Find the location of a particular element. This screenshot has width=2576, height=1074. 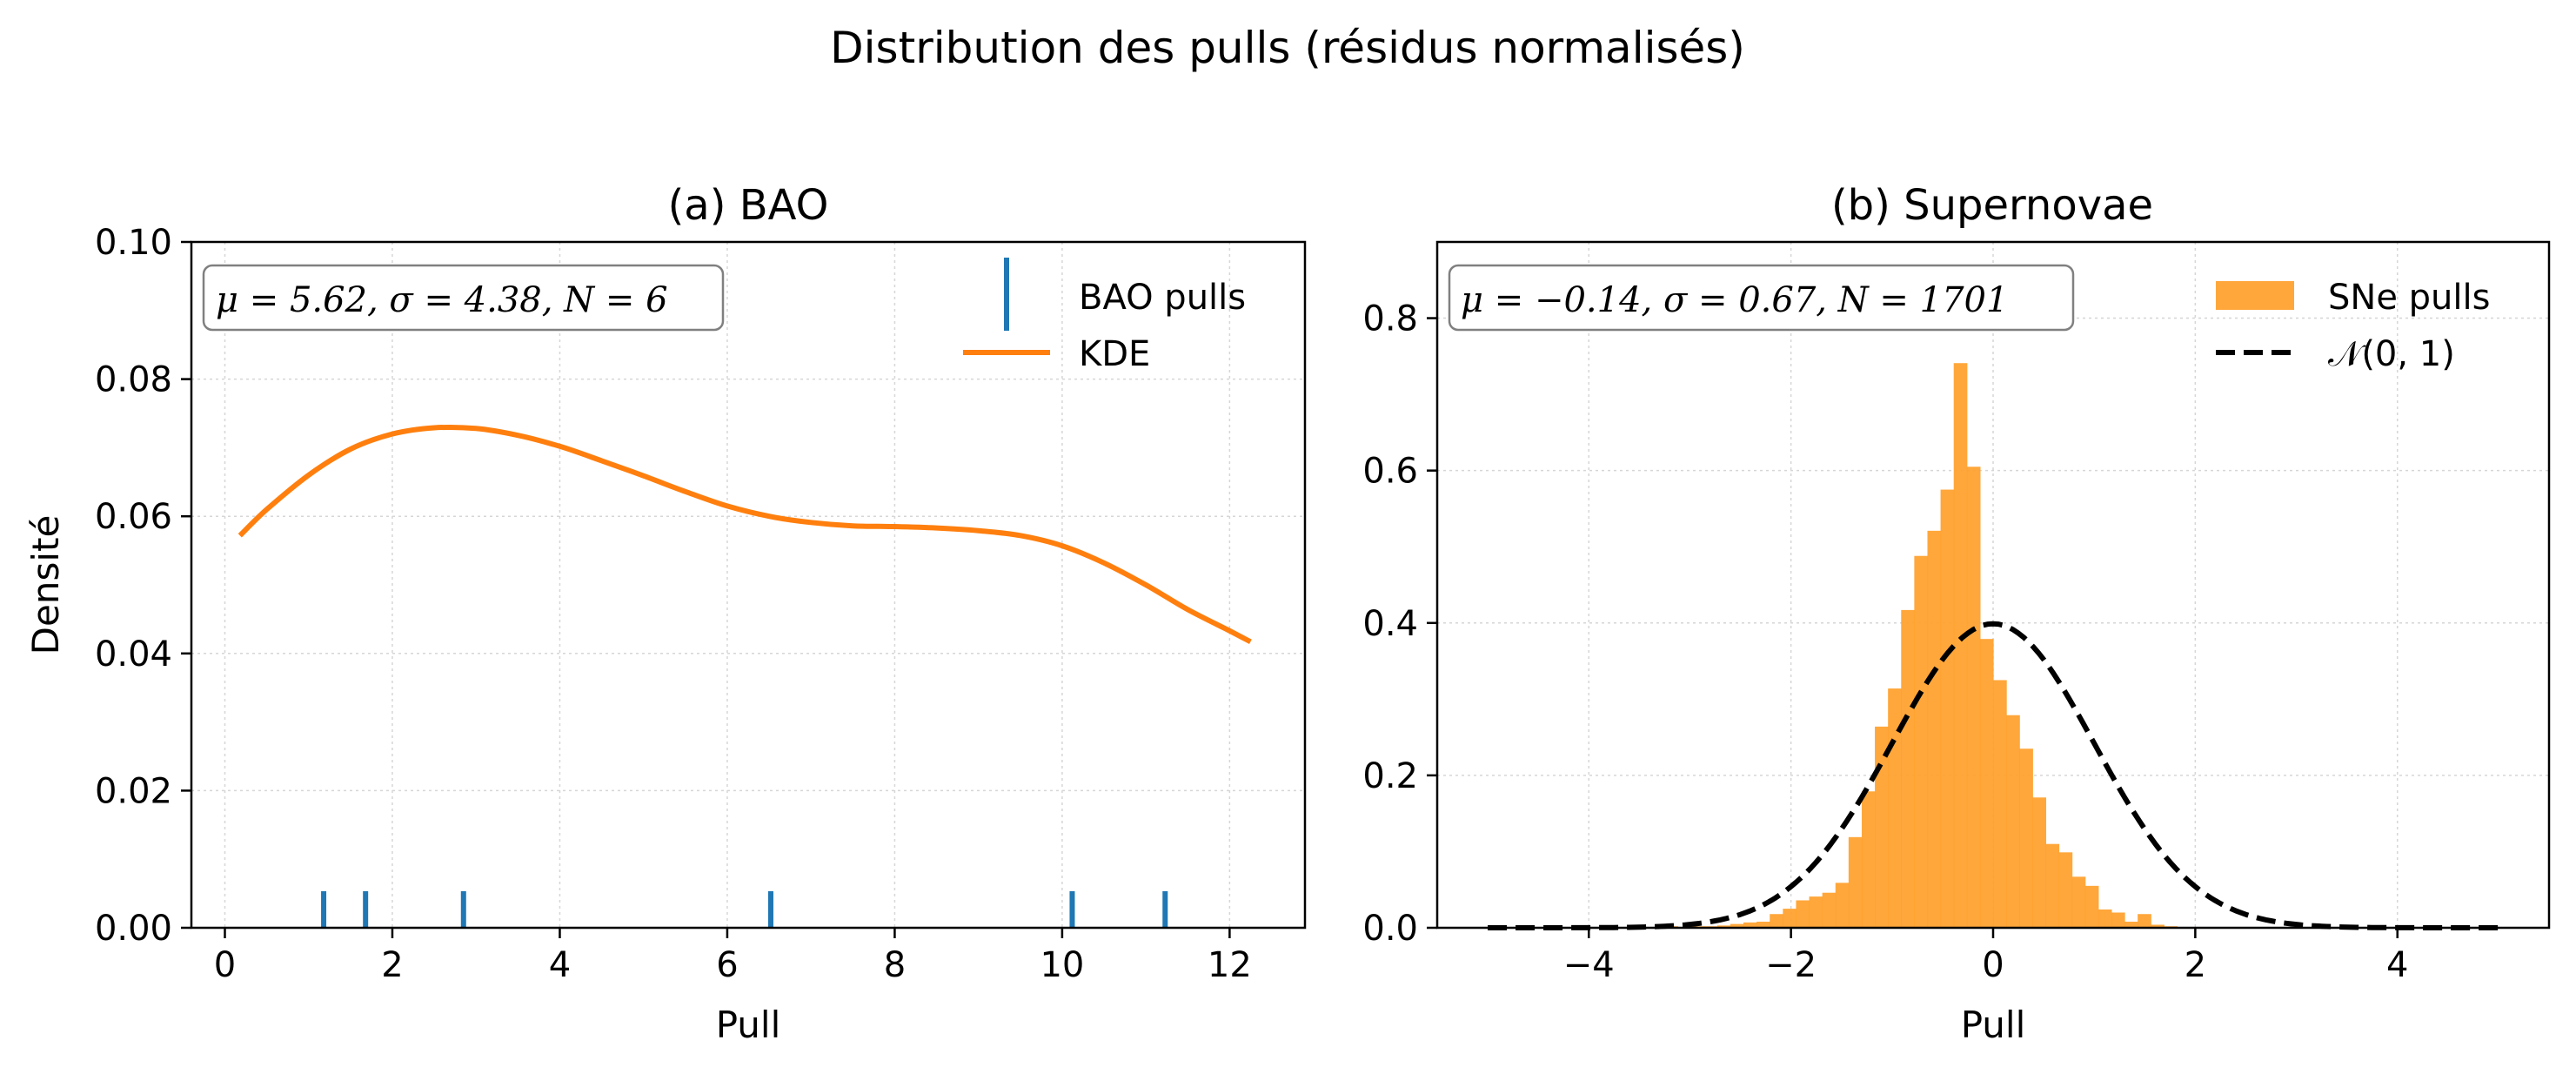

panel-a-stats-box: μ = 5.62, σ = 4.38, N = 6 is located at coordinates (463, 298).